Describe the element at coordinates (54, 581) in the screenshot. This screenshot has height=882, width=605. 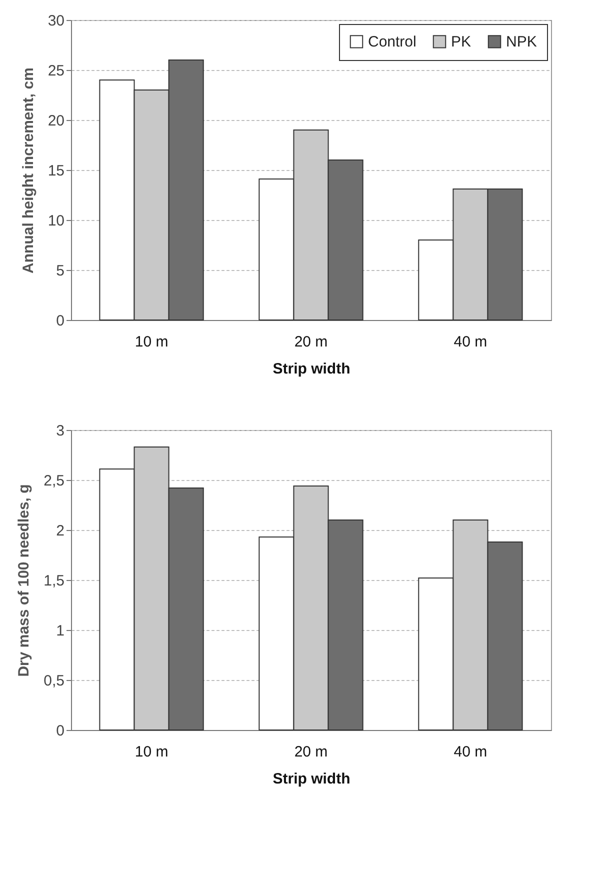
I see `y-tick-label: 1,5` at that location.